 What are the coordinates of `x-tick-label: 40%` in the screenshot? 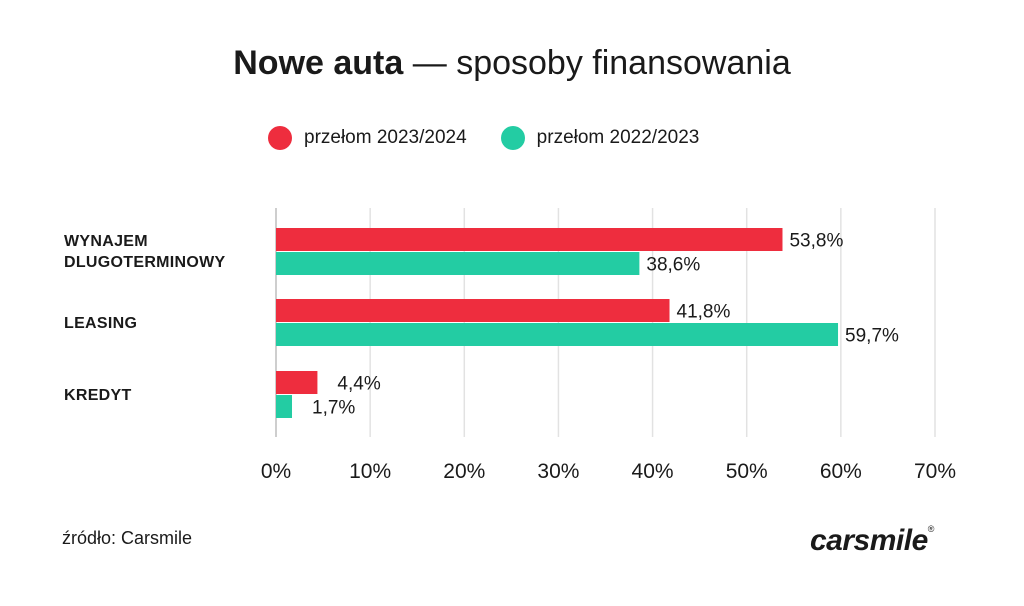 It's located at (653, 471).